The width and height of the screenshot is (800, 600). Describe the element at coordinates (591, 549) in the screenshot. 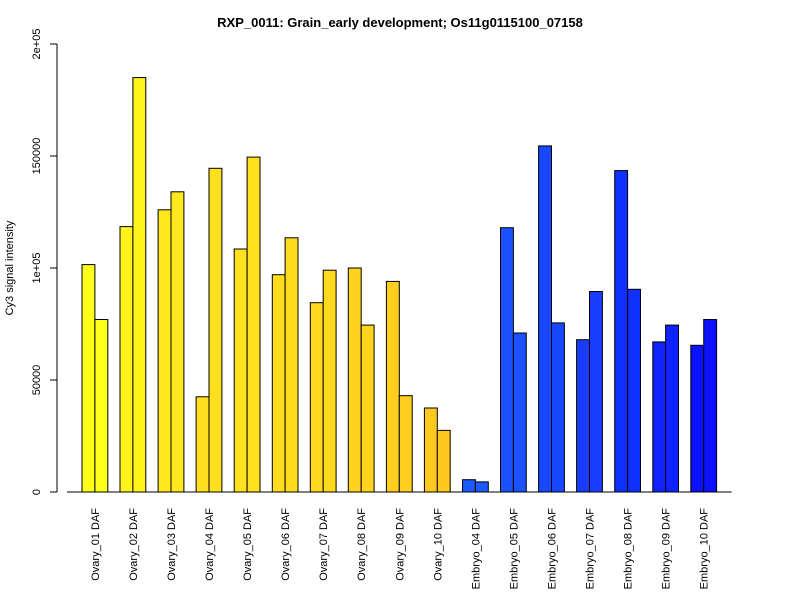

I see `x-tick-label: Embryo_07 DAF` at that location.